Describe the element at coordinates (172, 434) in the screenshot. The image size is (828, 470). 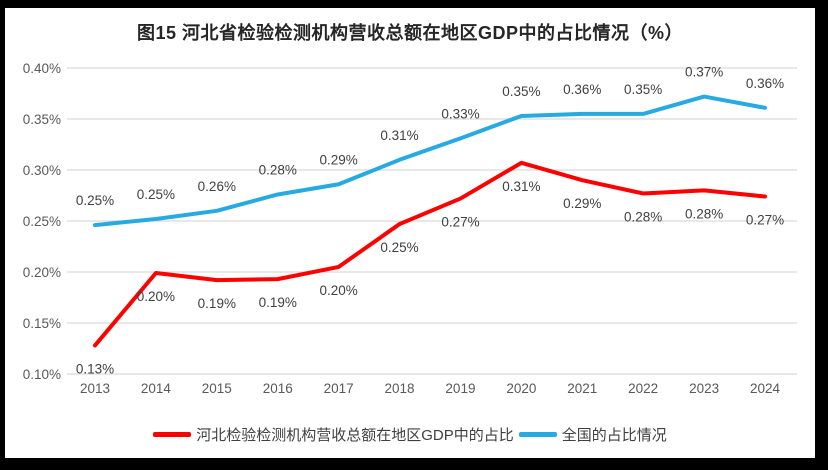
I see `legend-line-hebei-icon` at that location.